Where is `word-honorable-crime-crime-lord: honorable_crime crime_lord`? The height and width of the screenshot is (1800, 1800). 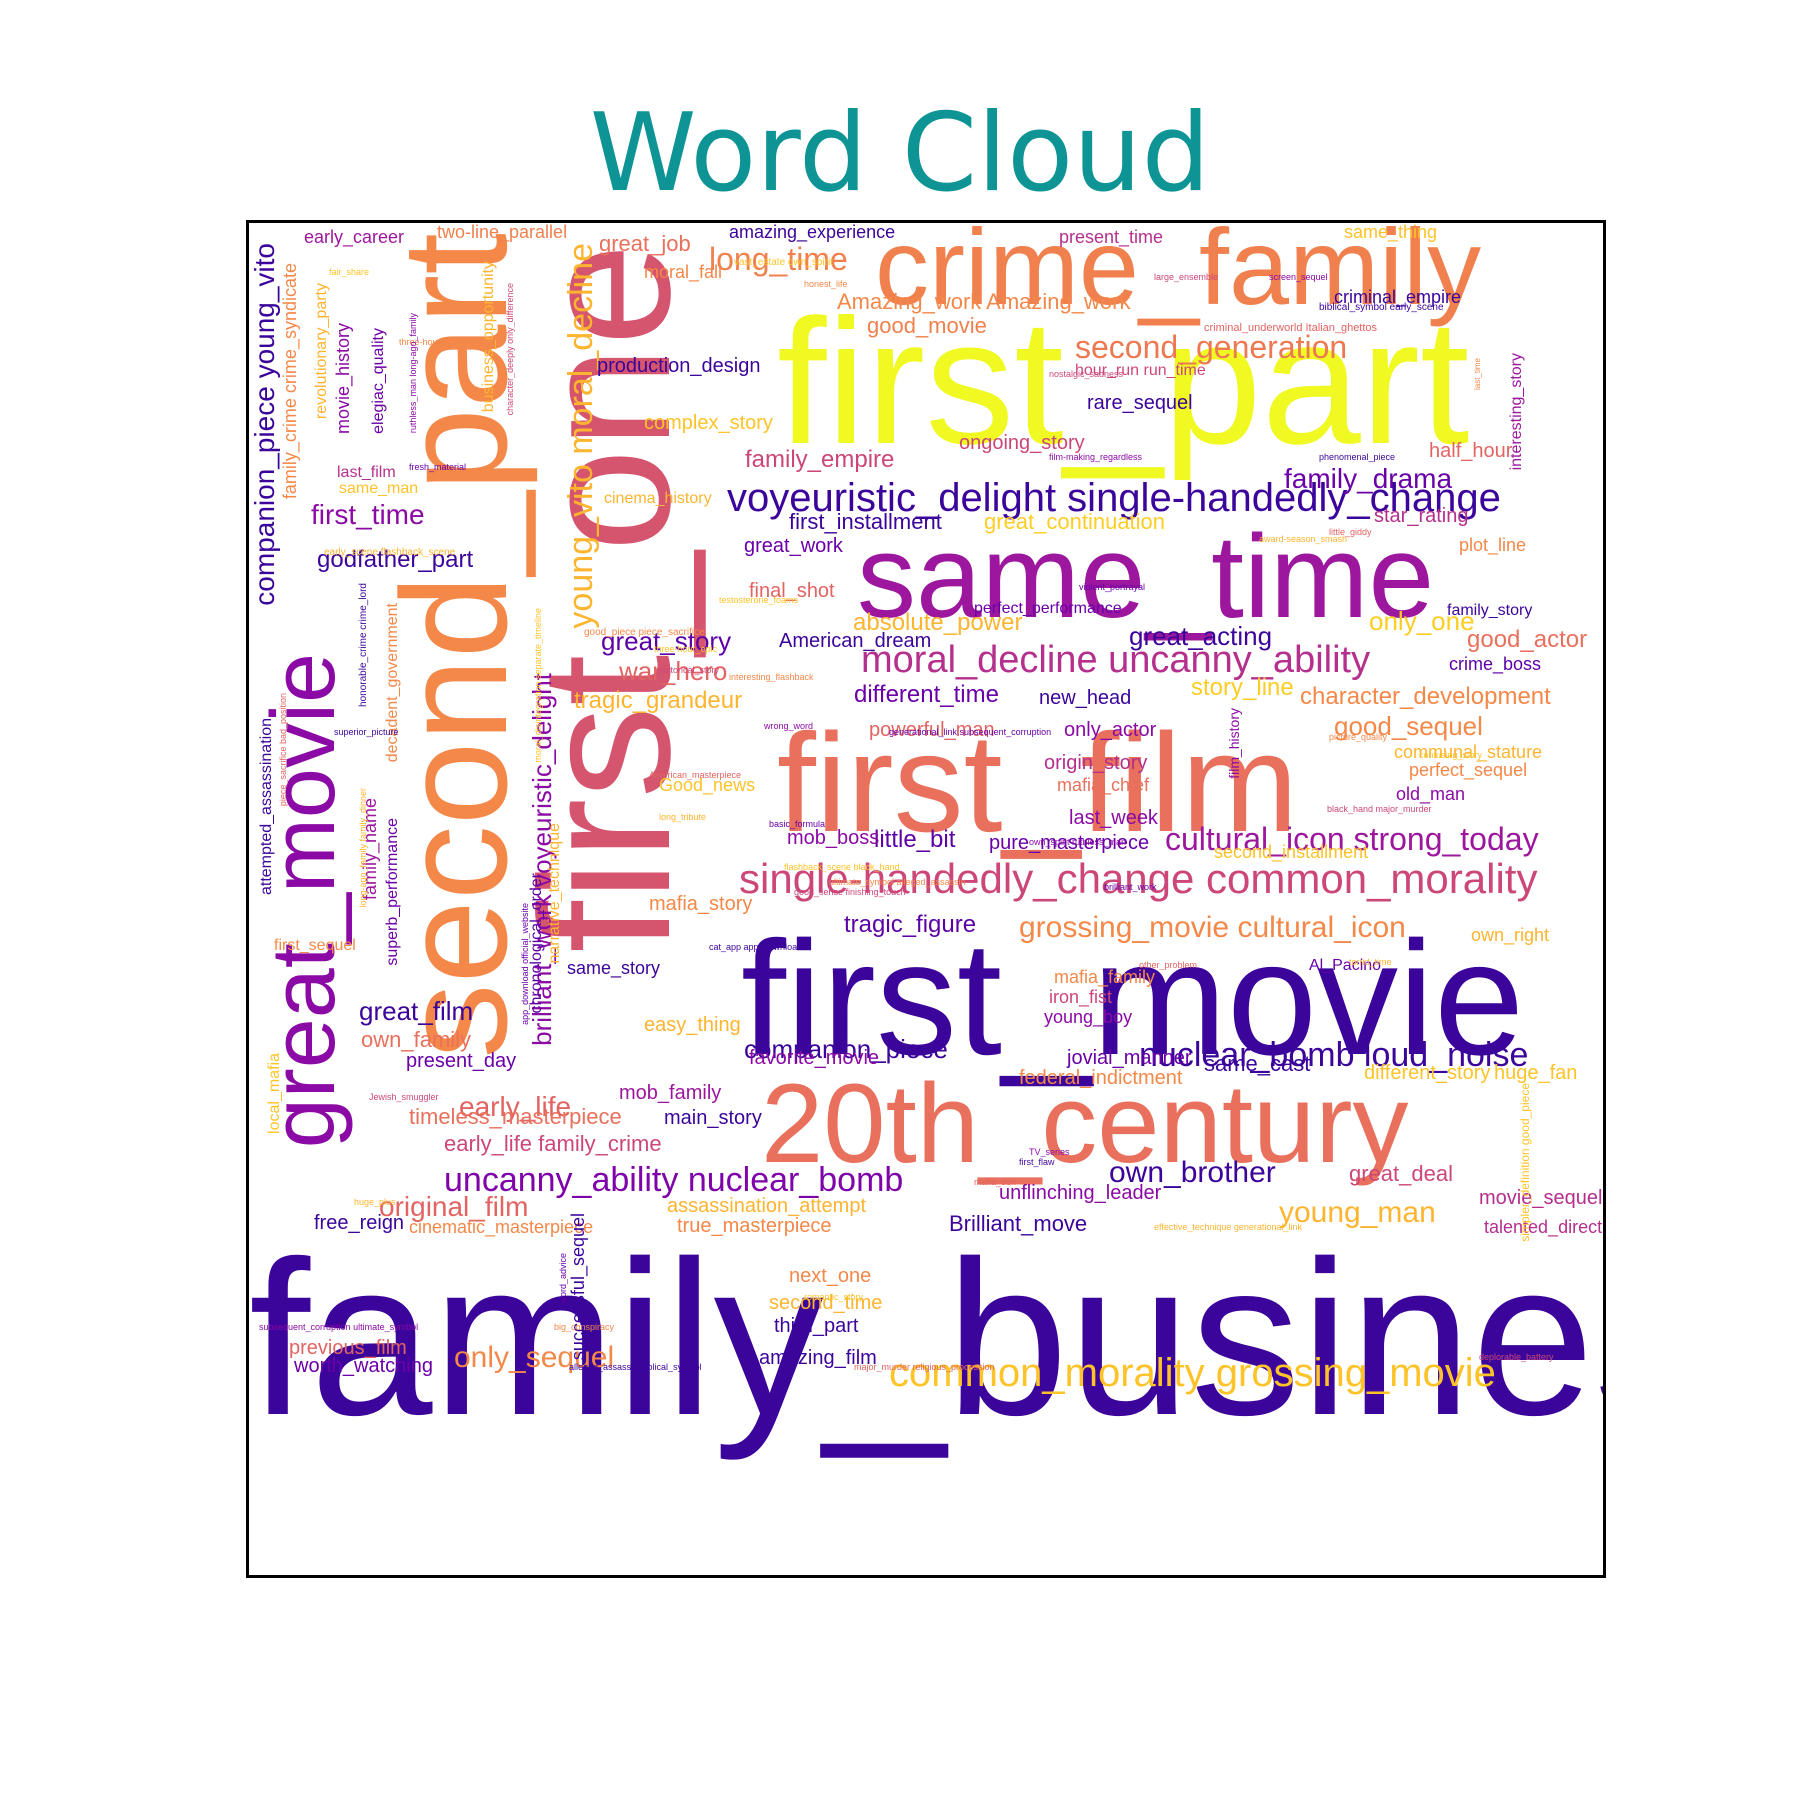
word-honorable-crime-crime-lord: honorable_crime crime_lord is located at coordinates (363, 645).